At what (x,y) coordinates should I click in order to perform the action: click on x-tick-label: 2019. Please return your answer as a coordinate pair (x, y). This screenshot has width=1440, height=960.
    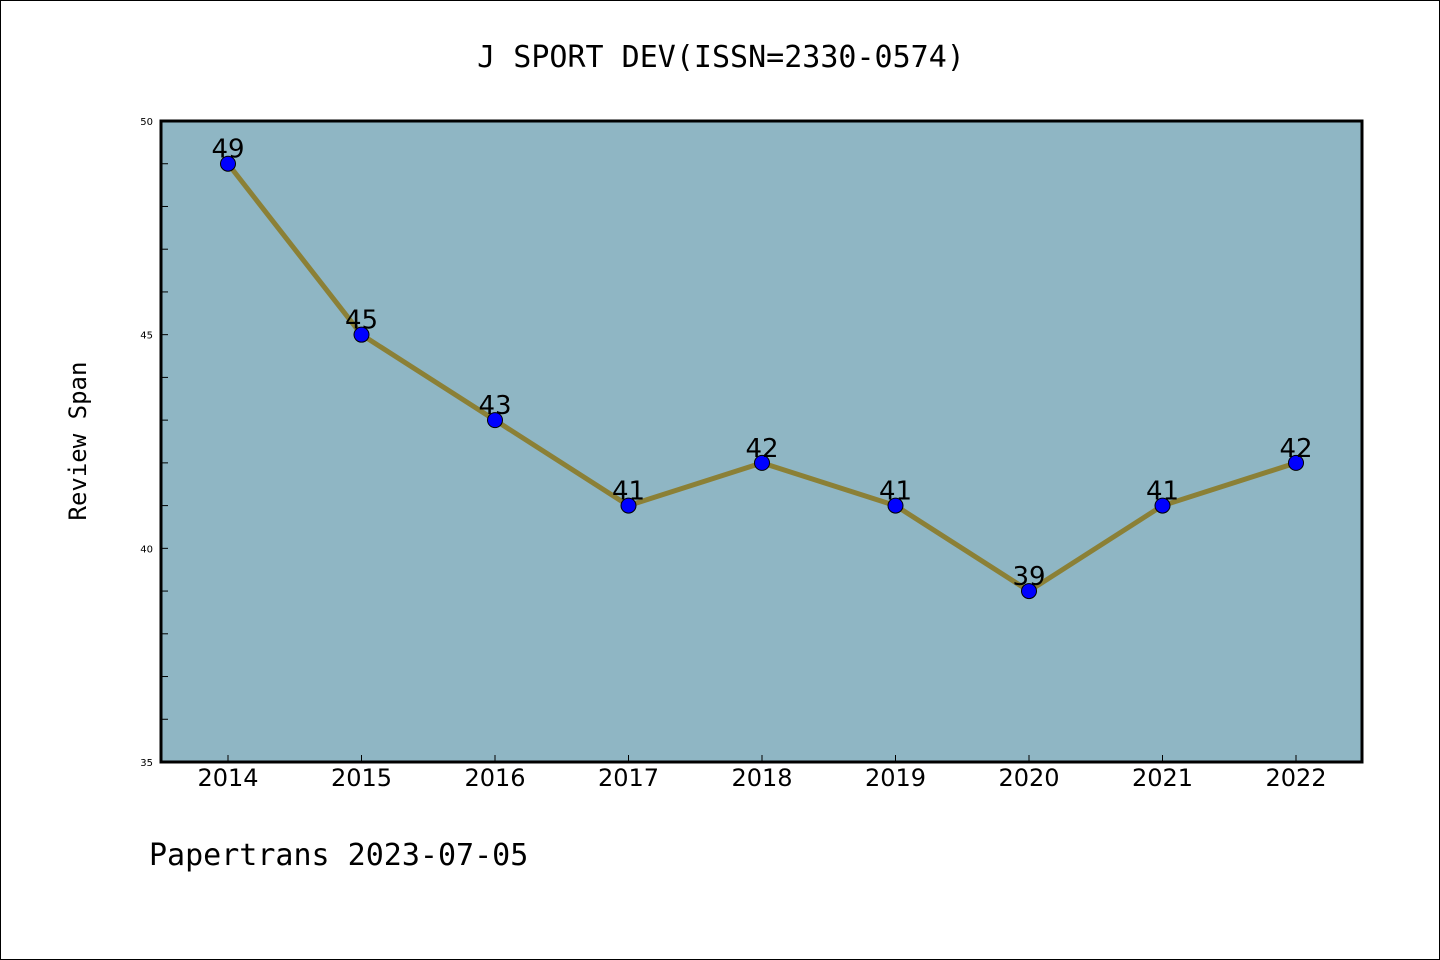
    Looking at the image, I should click on (895, 778).